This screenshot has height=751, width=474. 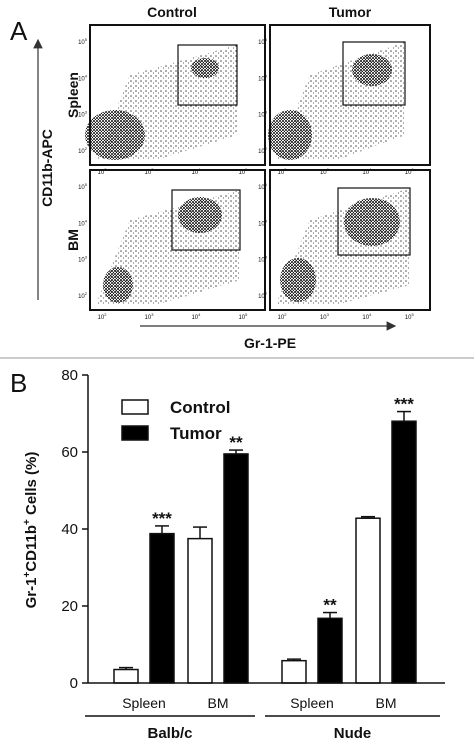 What do you see at coordinates (73, 240) in the screenshot?
I see `row-label: BM` at bounding box center [73, 240].